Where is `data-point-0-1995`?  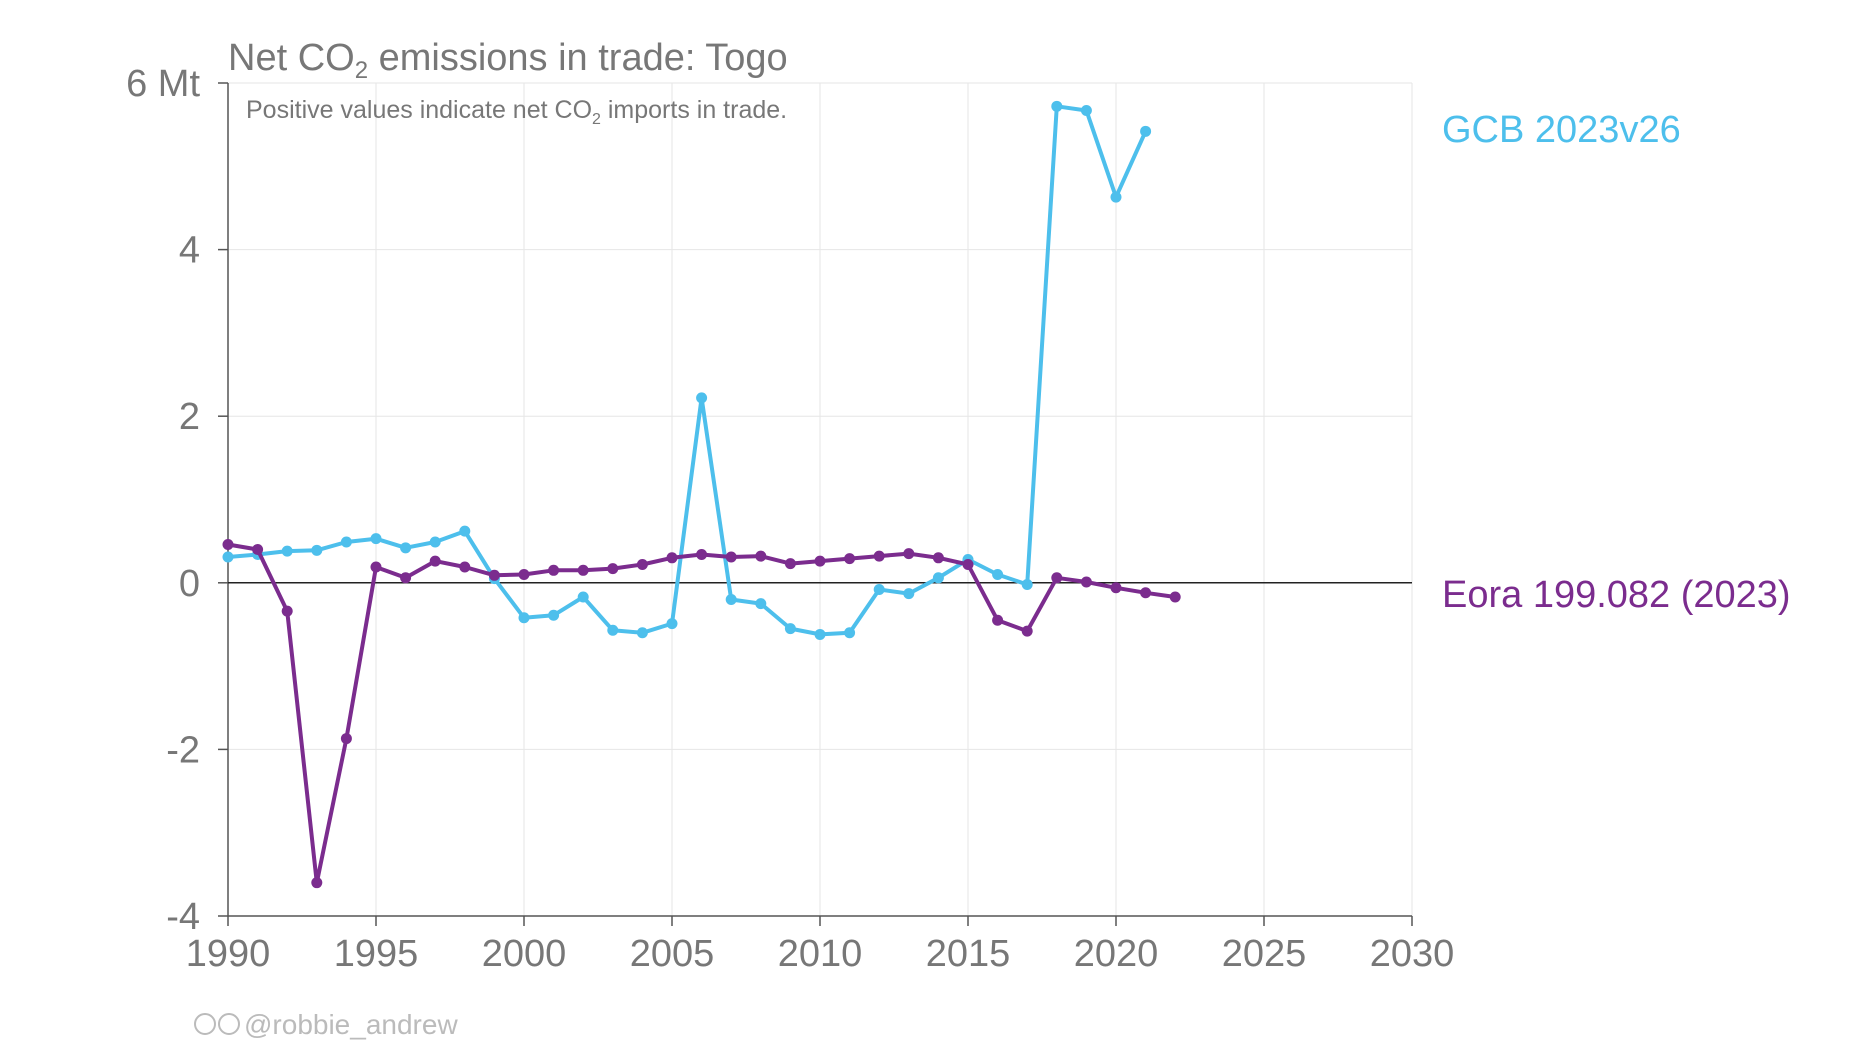 data-point-0-1995 is located at coordinates (376, 539).